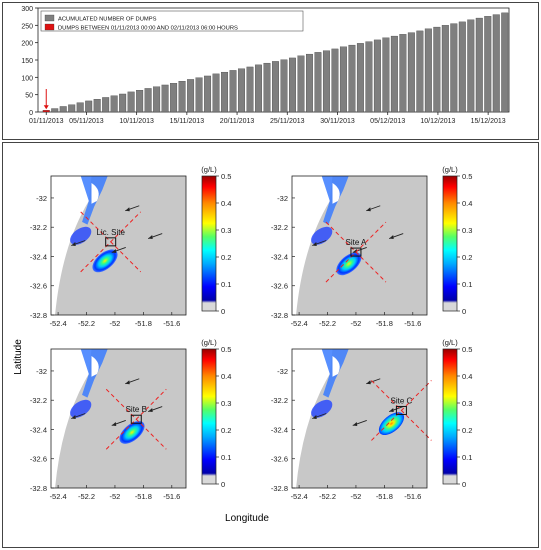 This screenshot has height=550, width=541. I want to click on y-tick-label: 0, so click(31, 113).